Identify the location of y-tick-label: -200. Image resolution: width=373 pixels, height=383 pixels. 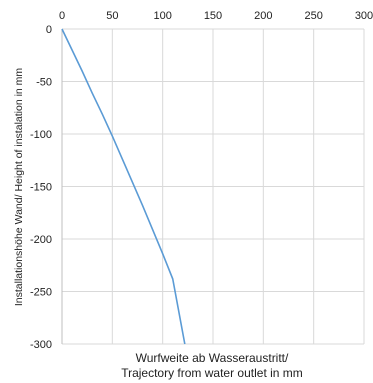
(41, 240).